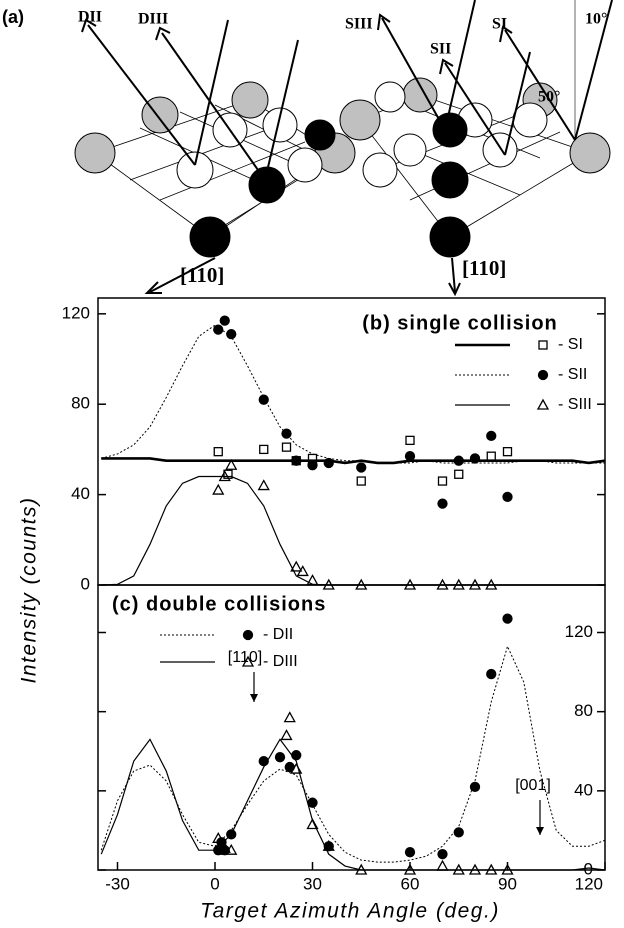 The height and width of the screenshot is (928, 624). What do you see at coordinates (153, 19) in the screenshot?
I see `beam-label: DIII` at bounding box center [153, 19].